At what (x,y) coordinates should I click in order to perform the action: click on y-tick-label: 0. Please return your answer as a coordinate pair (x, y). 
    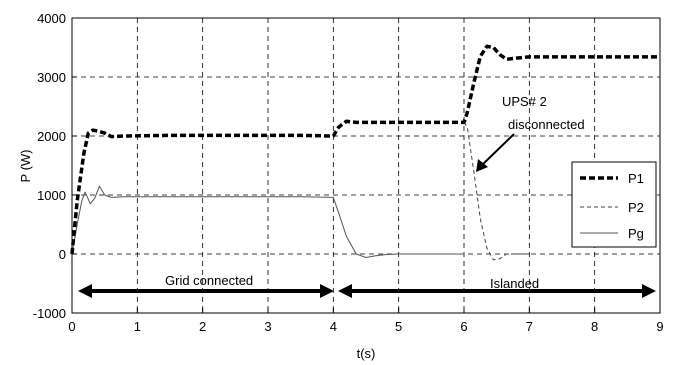
    Looking at the image, I should click on (62, 254).